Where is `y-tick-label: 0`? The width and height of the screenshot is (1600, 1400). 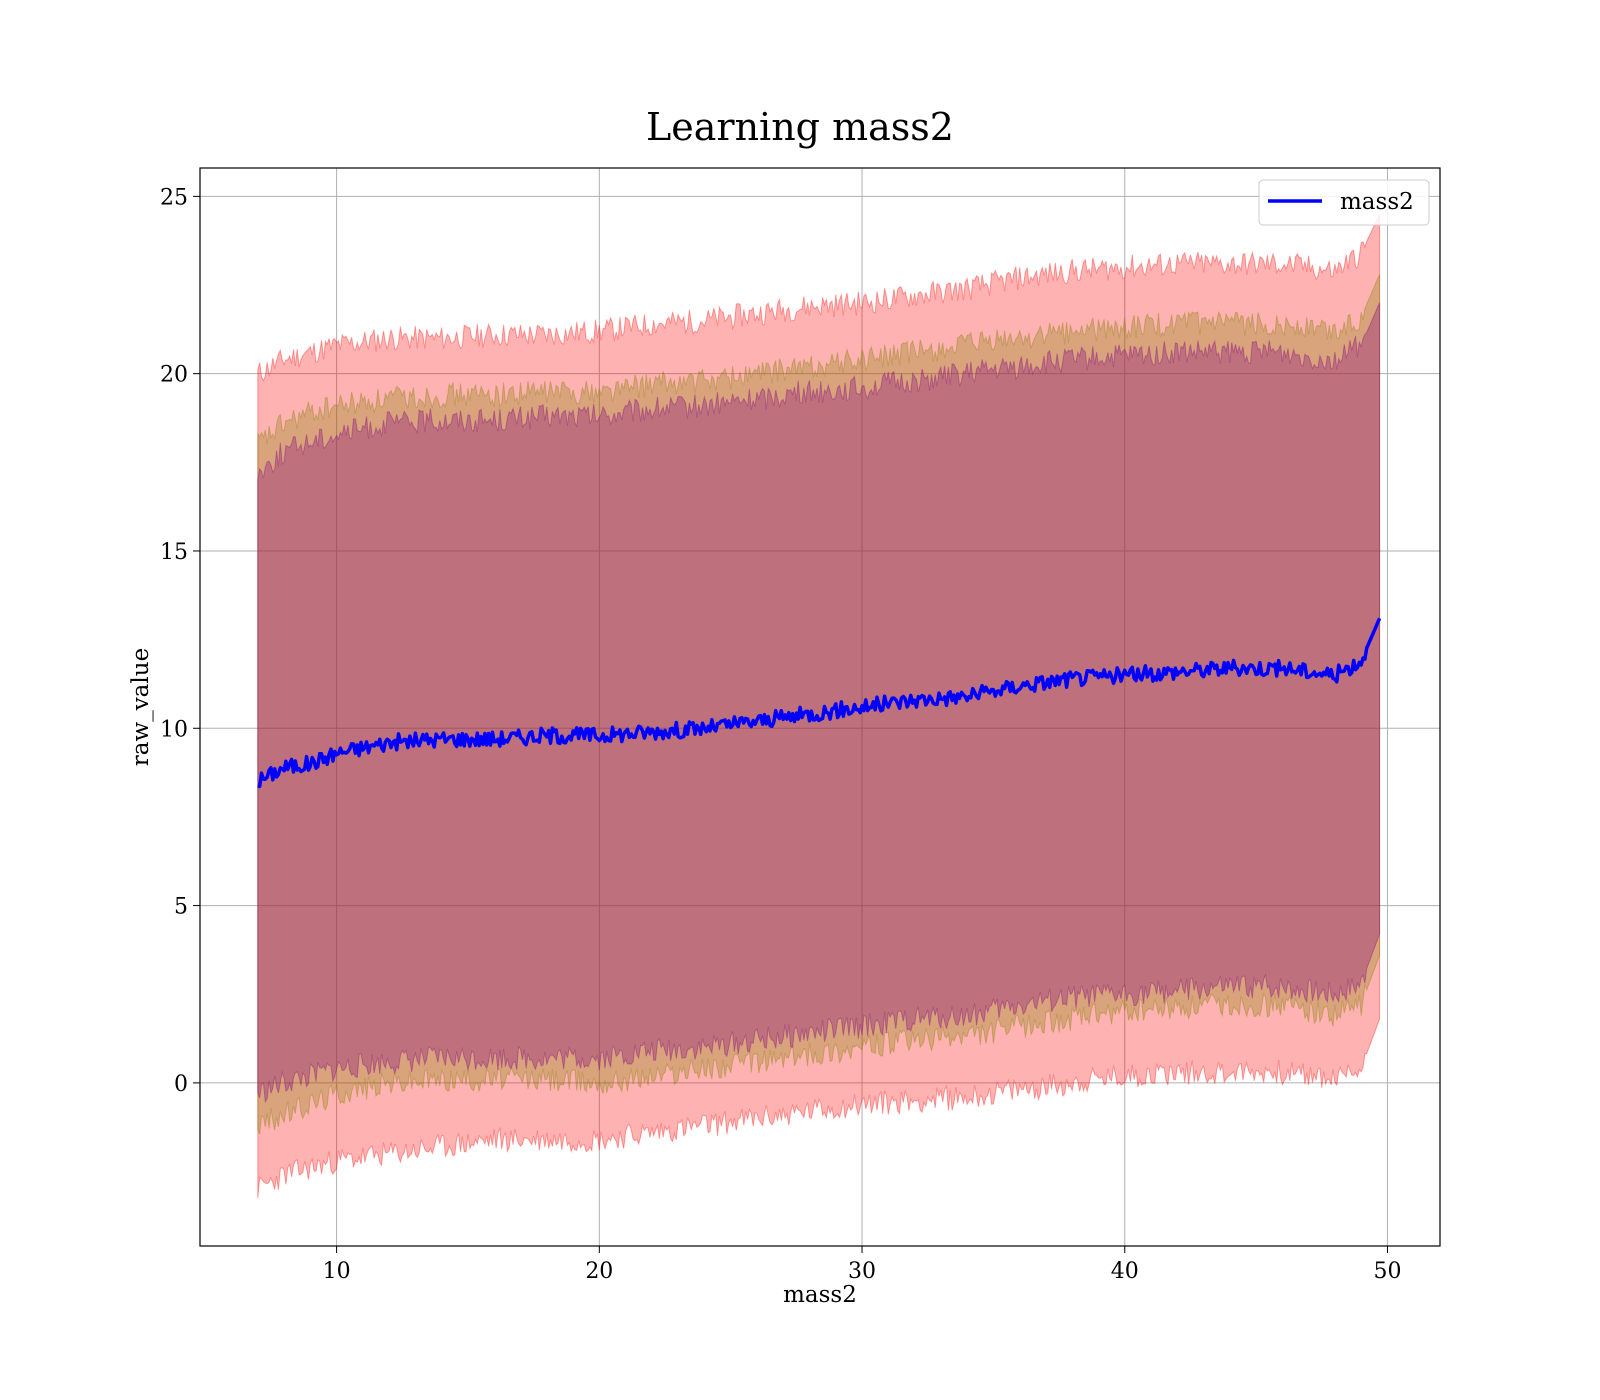 y-tick-label: 0 is located at coordinates (181, 1084).